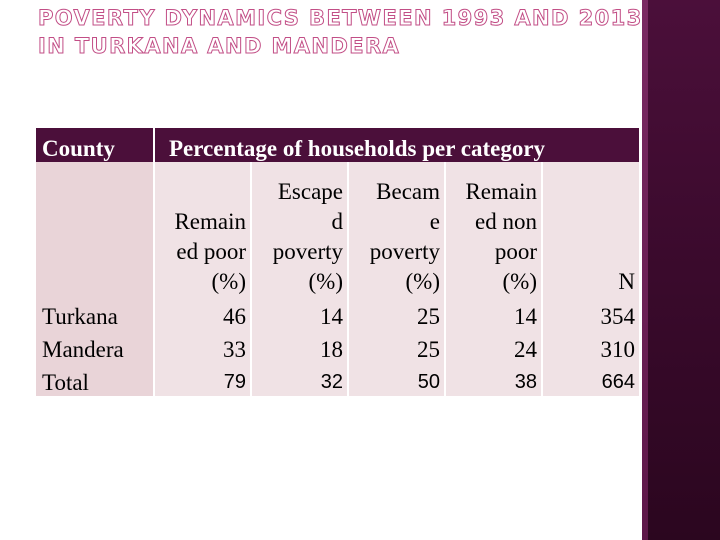 The image size is (720, 540). I want to click on slide-title-line-2: IN TURKANA AND MANDERA, so click(219, 46).